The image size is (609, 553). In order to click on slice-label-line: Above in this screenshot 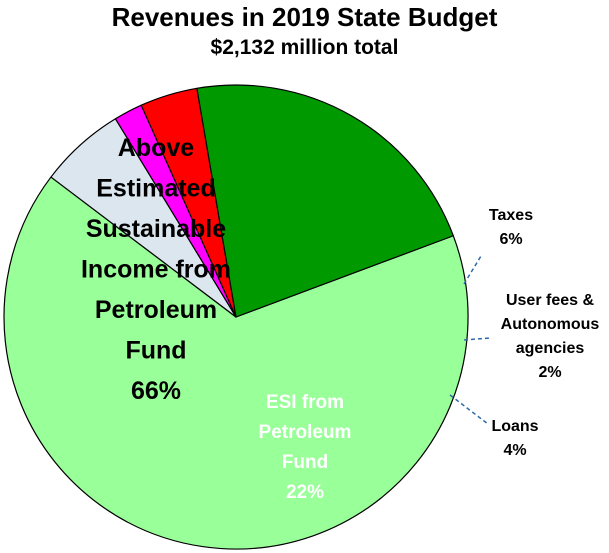, I will do `click(156, 148)`.